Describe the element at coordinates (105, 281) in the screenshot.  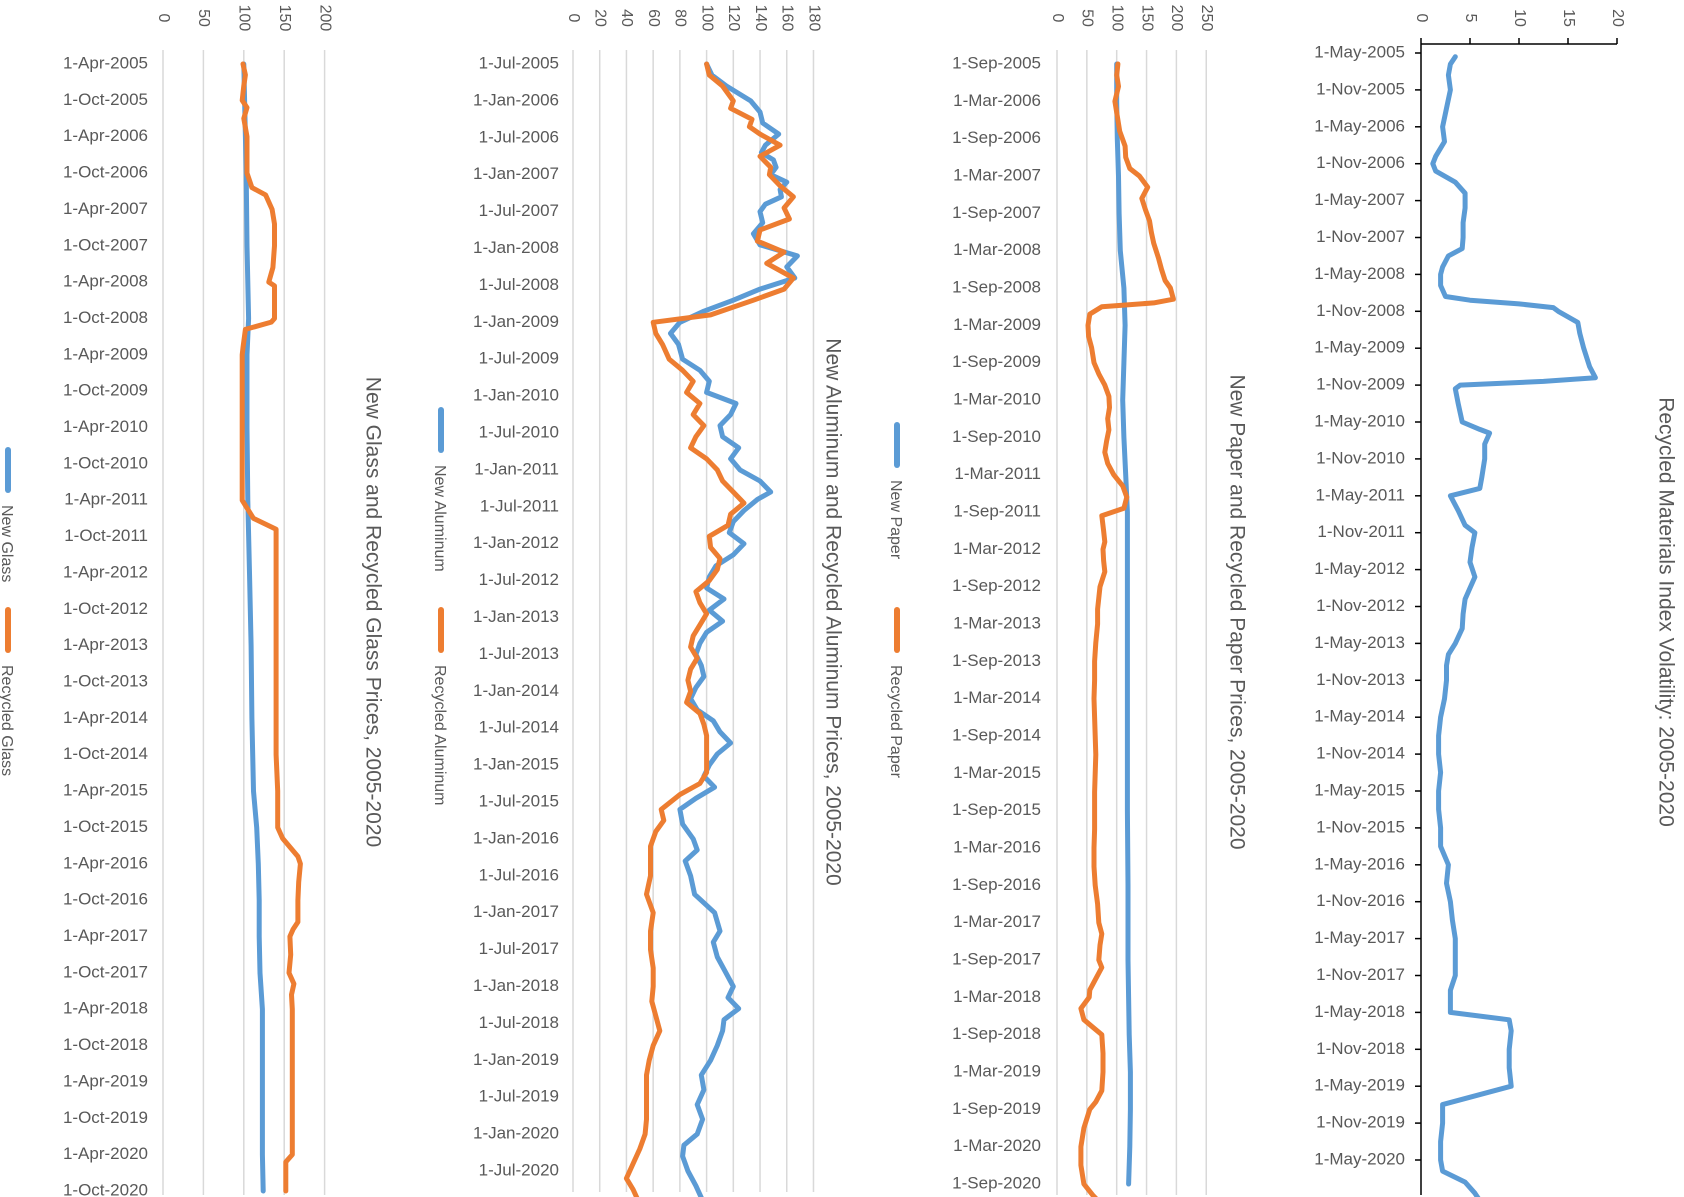
I see `x-tick-label: 1-Apr-2008` at that location.